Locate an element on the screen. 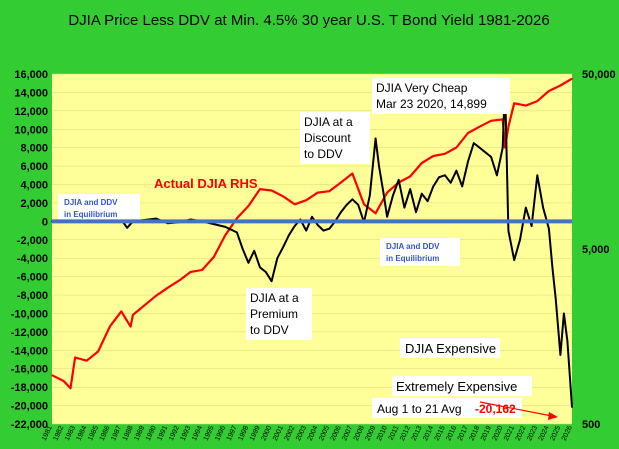 Image resolution: width=619 pixels, height=449 pixels. annotation-aug-avg-value: -20,162 is located at coordinates (495, 409).